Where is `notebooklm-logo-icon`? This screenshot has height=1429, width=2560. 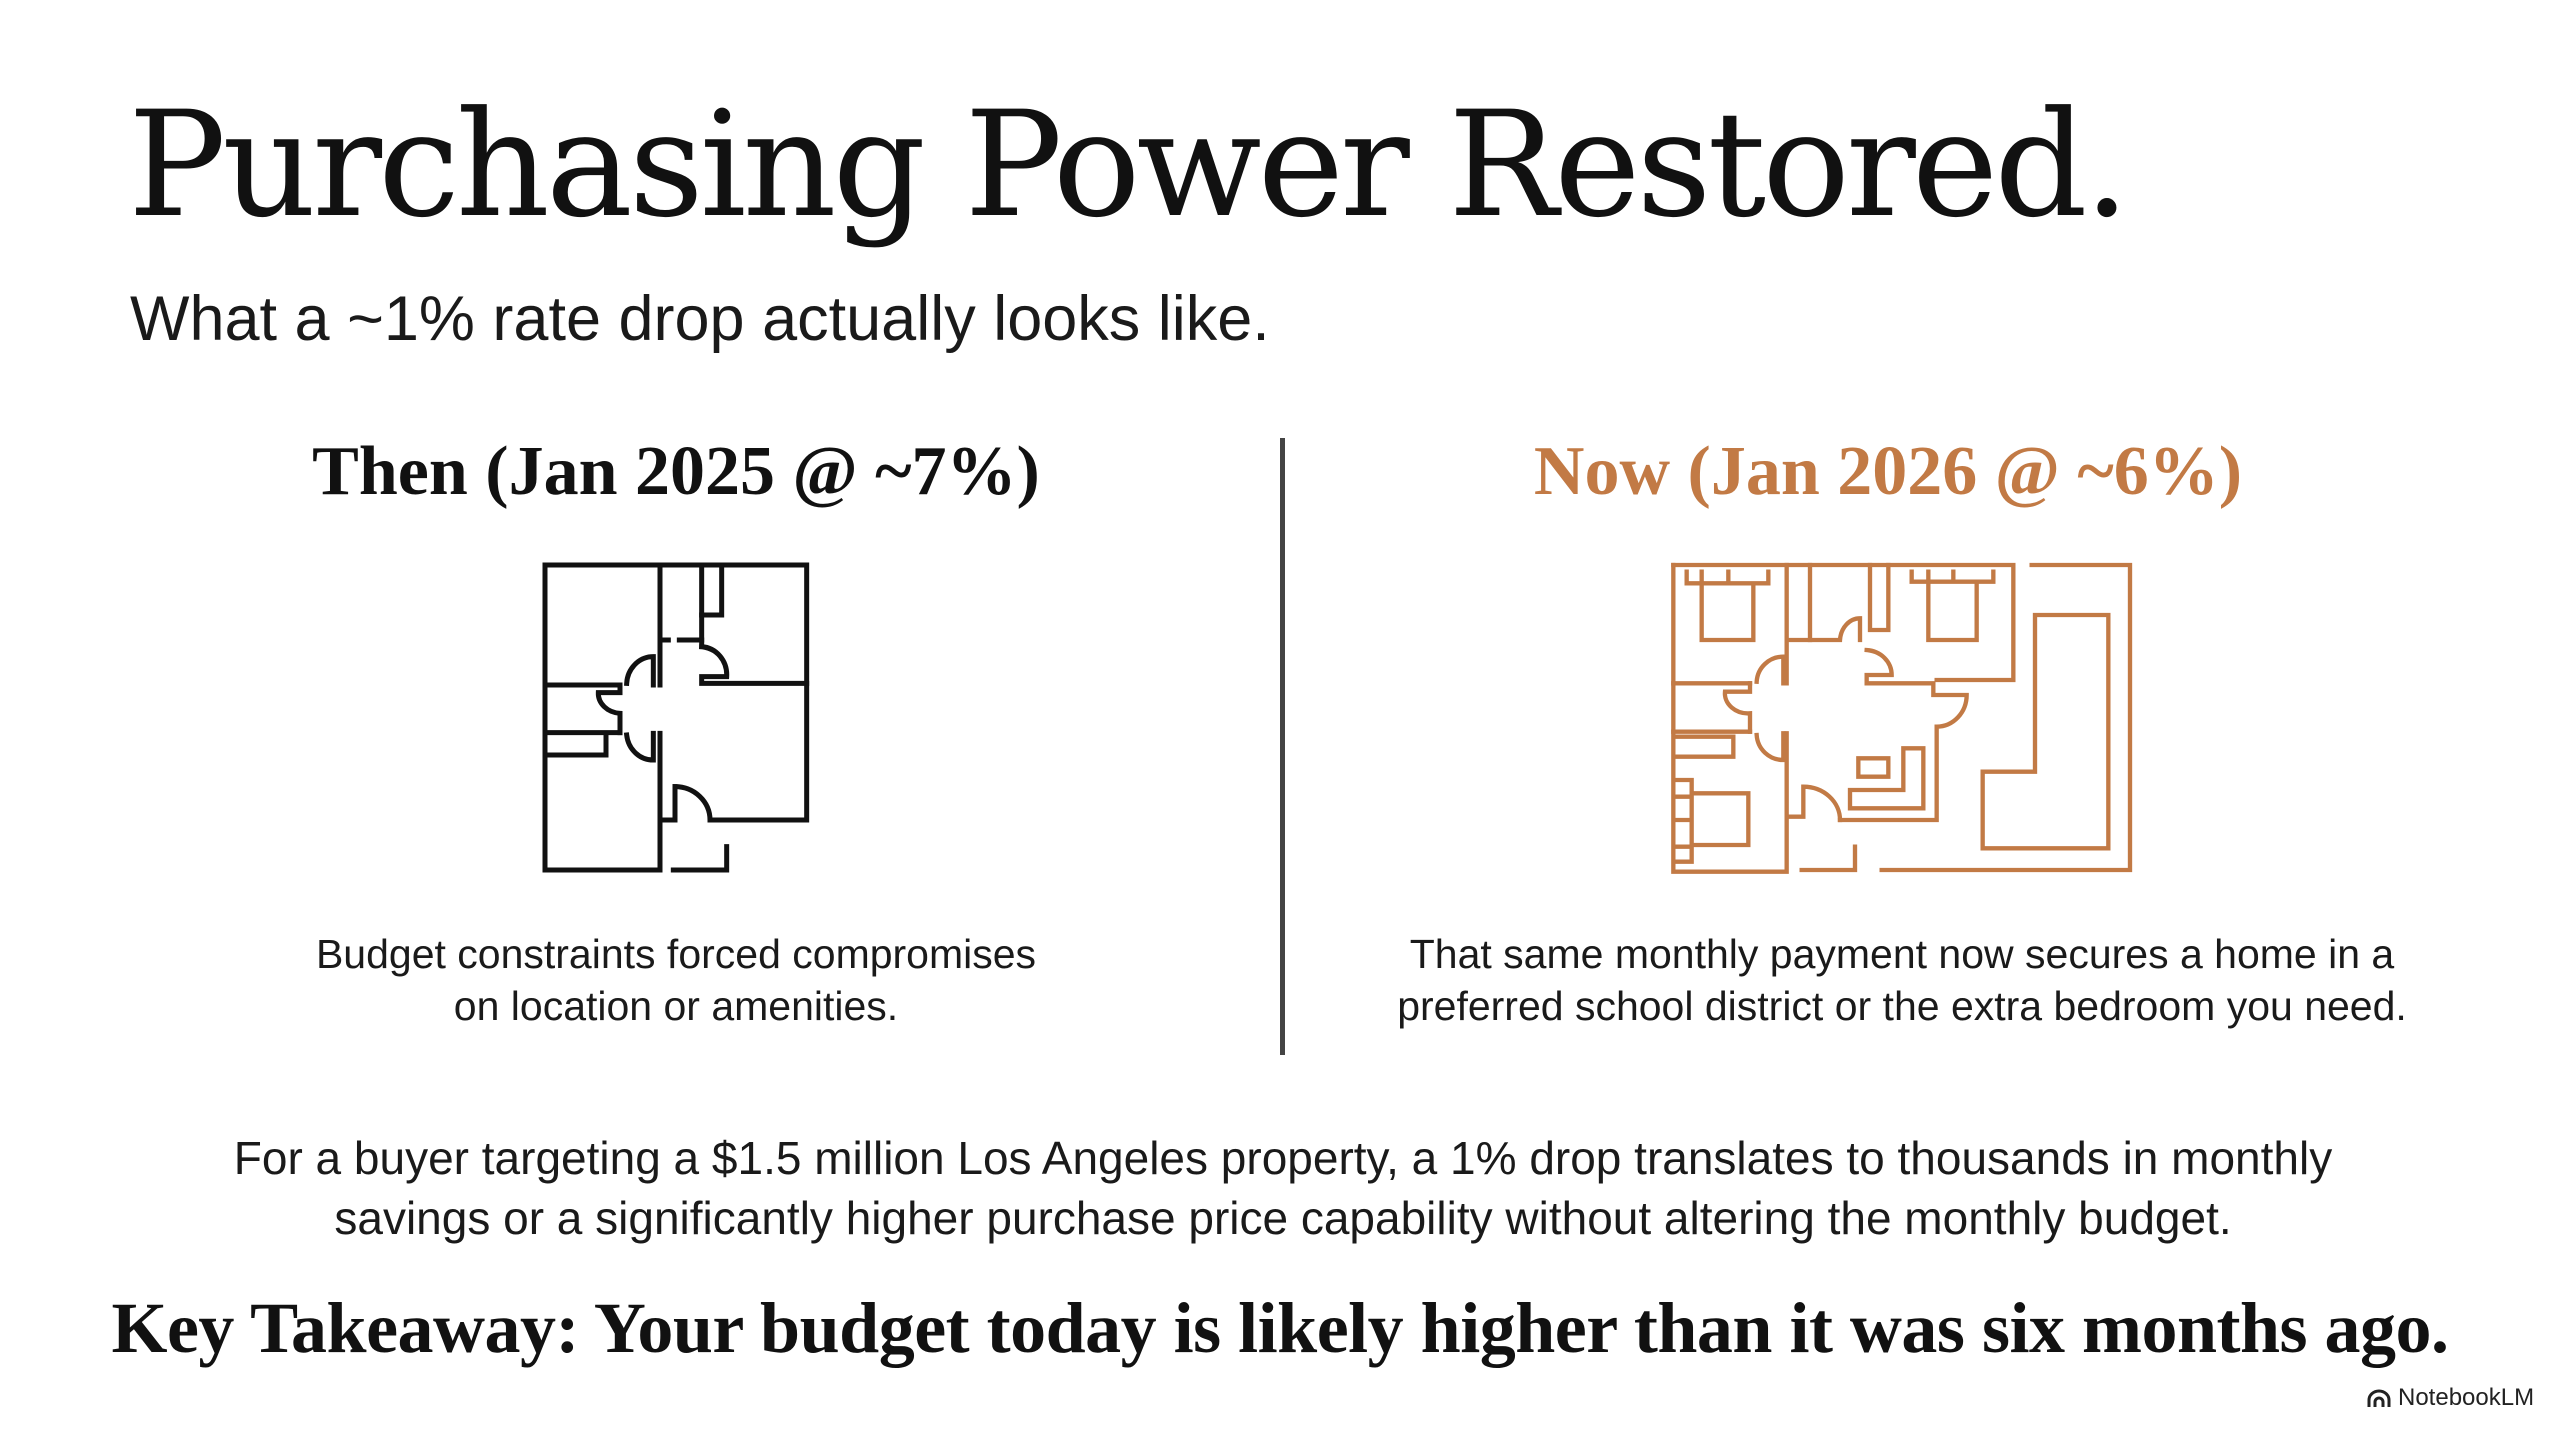 notebooklm-logo-icon is located at coordinates (2379, 1398).